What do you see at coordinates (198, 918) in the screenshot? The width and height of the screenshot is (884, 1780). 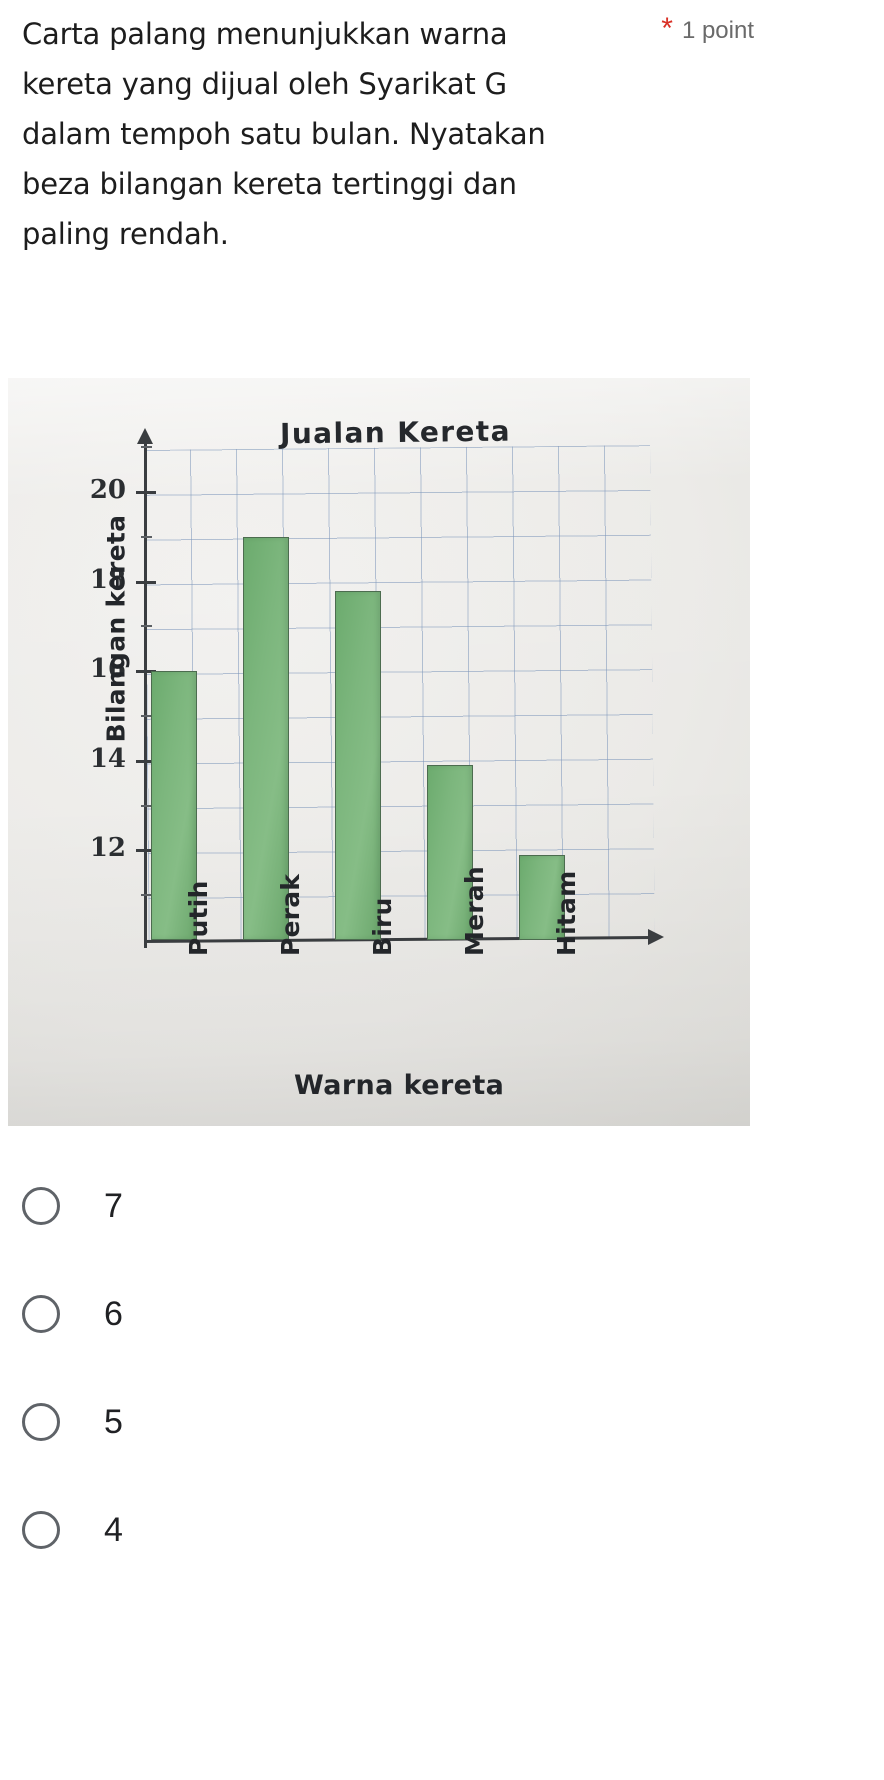 I see `x-label-putih: Putih` at bounding box center [198, 918].